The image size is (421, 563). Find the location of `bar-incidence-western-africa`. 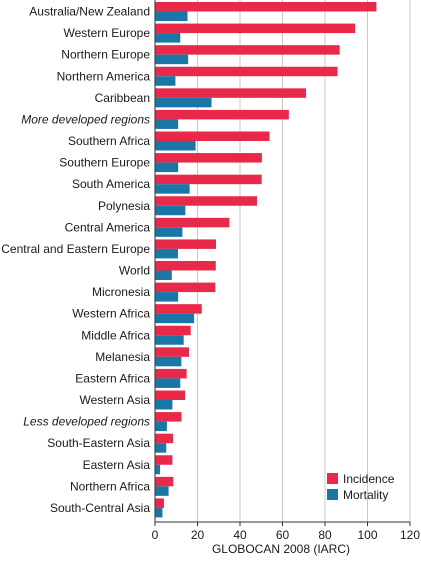

bar-incidence-western-africa is located at coordinates (178, 309).